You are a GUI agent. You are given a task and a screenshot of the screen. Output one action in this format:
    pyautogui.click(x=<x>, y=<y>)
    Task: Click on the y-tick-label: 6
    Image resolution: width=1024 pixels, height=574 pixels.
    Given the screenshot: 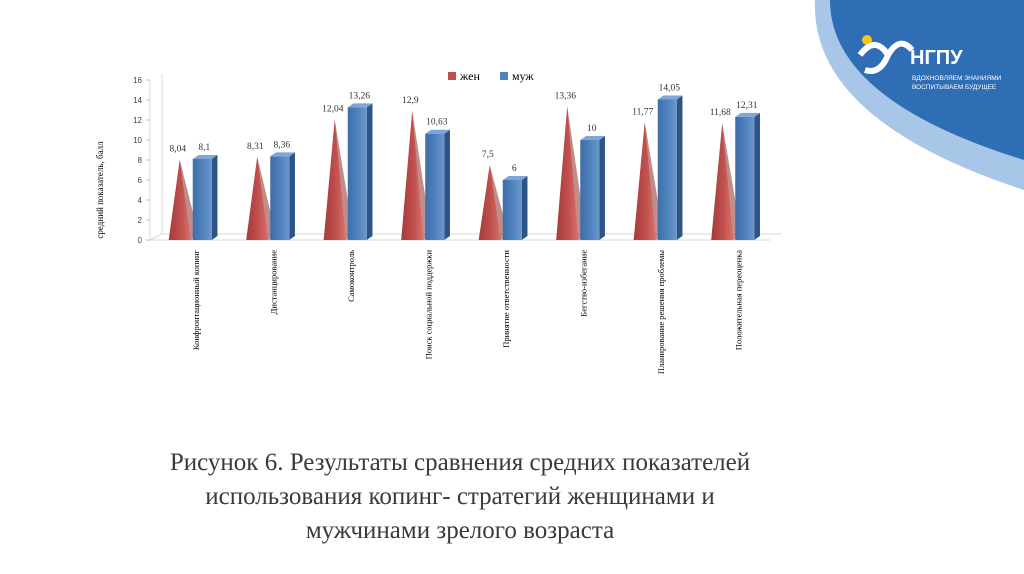 What is the action you would take?
    pyautogui.click(x=140, y=180)
    